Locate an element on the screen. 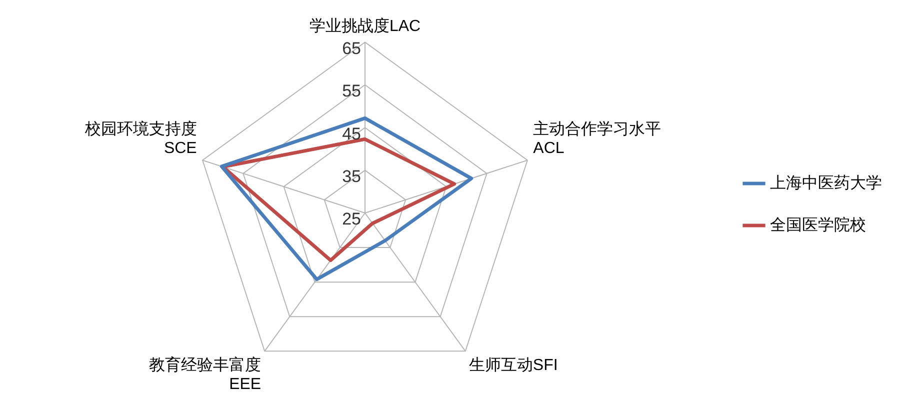  y-tick-label: 65 is located at coordinates (351, 48).